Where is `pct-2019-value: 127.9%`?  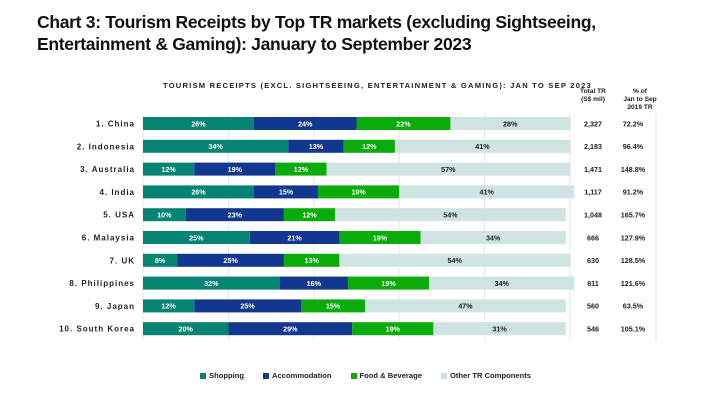 pct-2019-value: 127.9% is located at coordinates (633, 237).